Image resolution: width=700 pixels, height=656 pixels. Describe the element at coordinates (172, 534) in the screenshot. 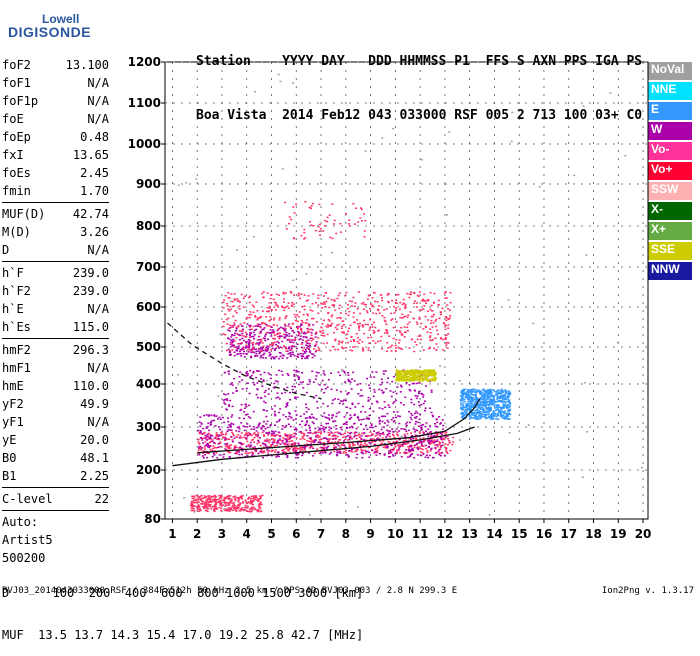

I see `x-tick-label: 1` at that location.